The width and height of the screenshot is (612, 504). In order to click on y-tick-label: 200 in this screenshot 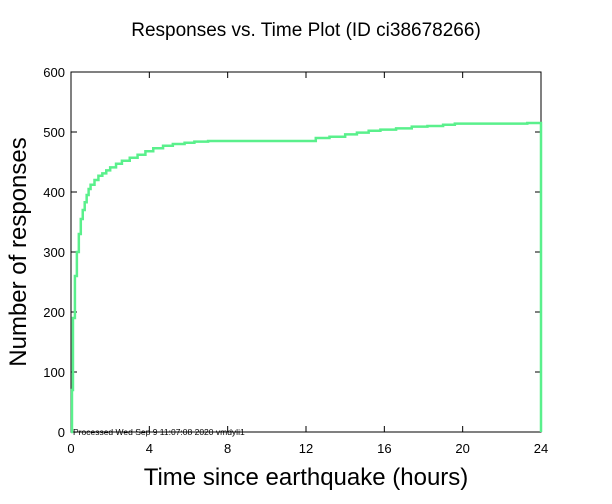, I will do `click(54, 312)`.